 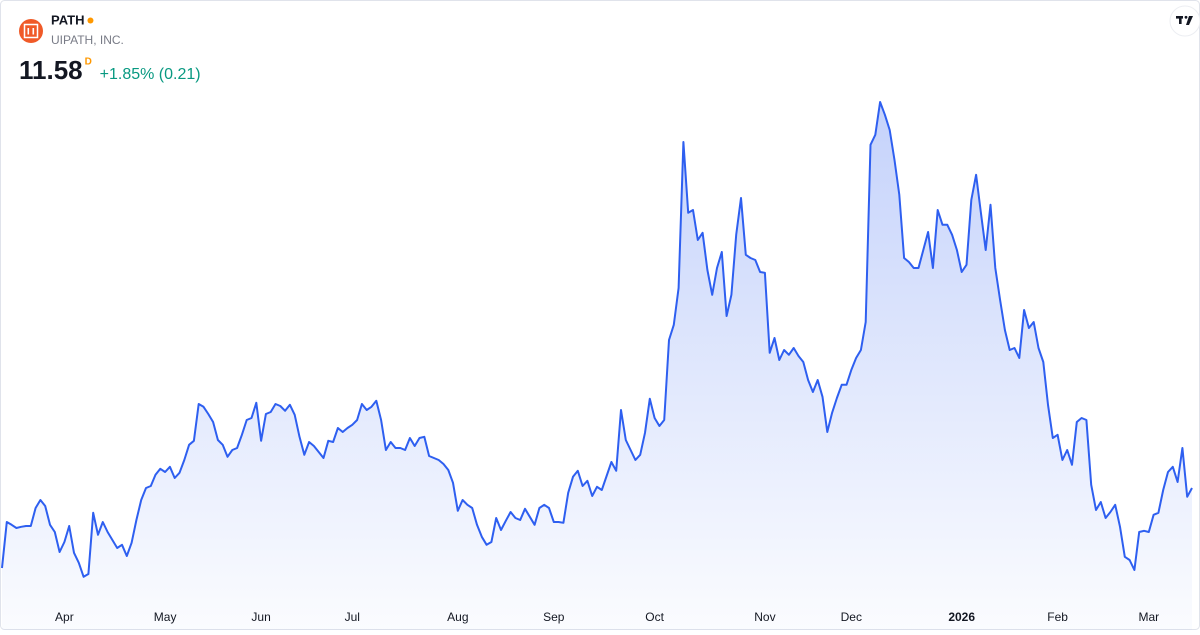 I want to click on x-tick-label: Feb, so click(x=1057, y=617).